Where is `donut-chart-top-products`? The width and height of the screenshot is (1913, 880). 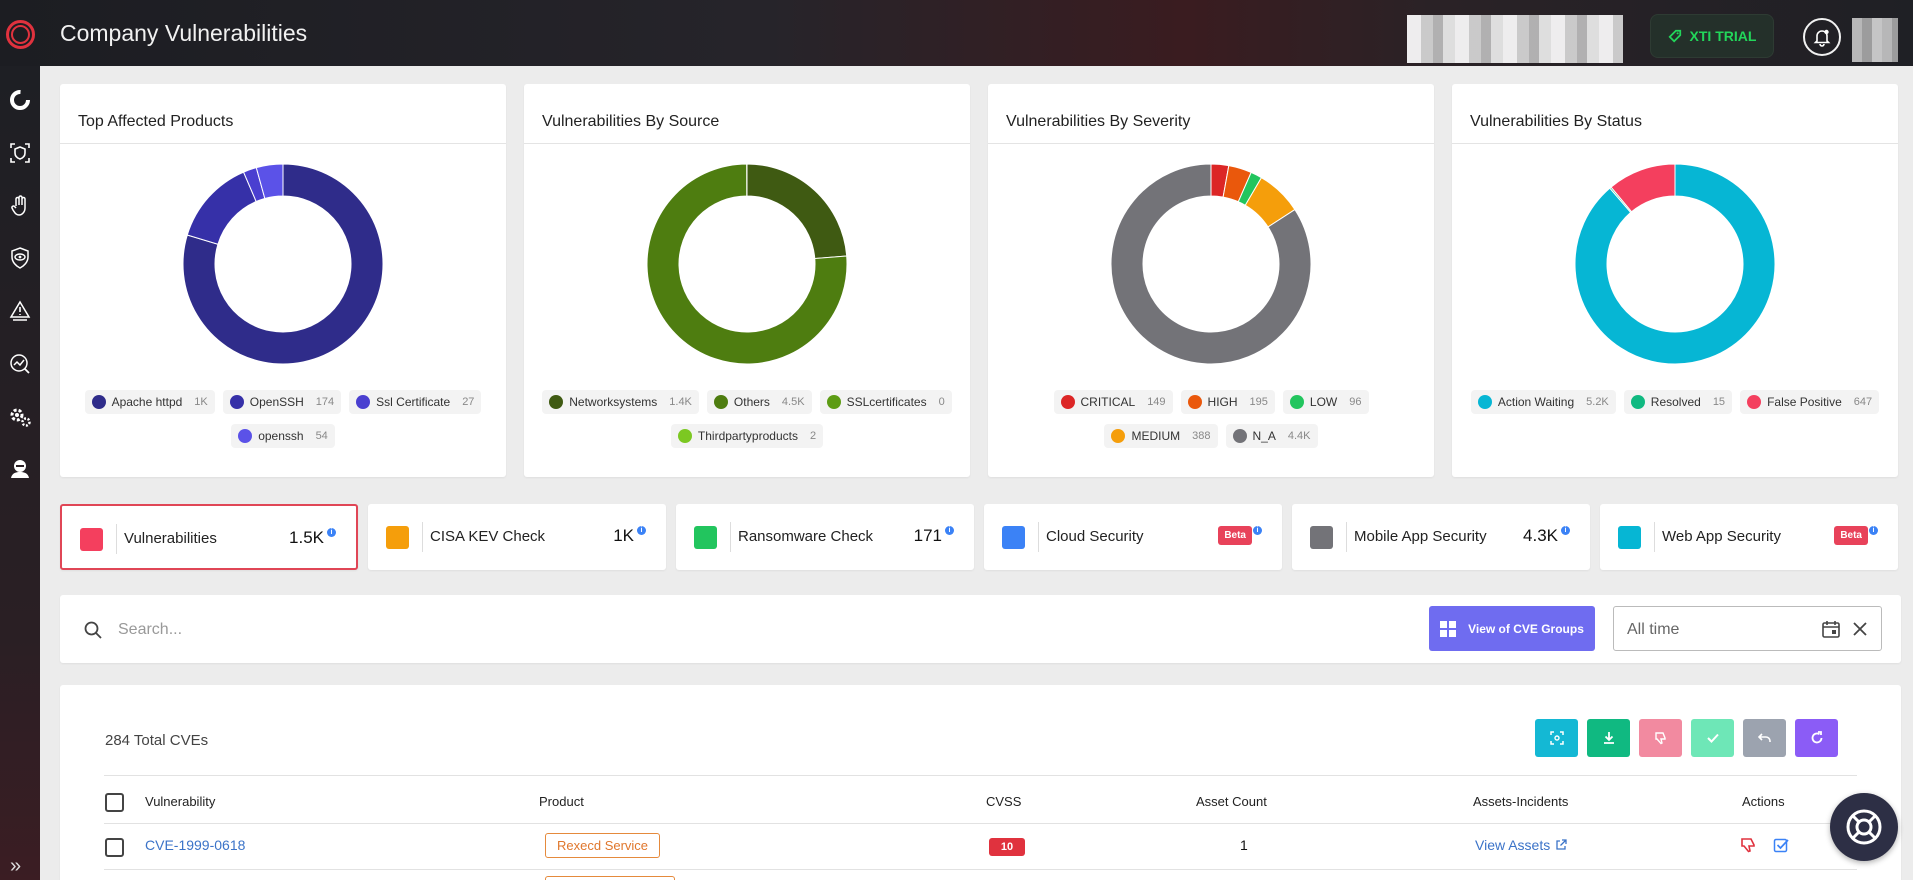
donut-chart-top-products is located at coordinates (283, 264).